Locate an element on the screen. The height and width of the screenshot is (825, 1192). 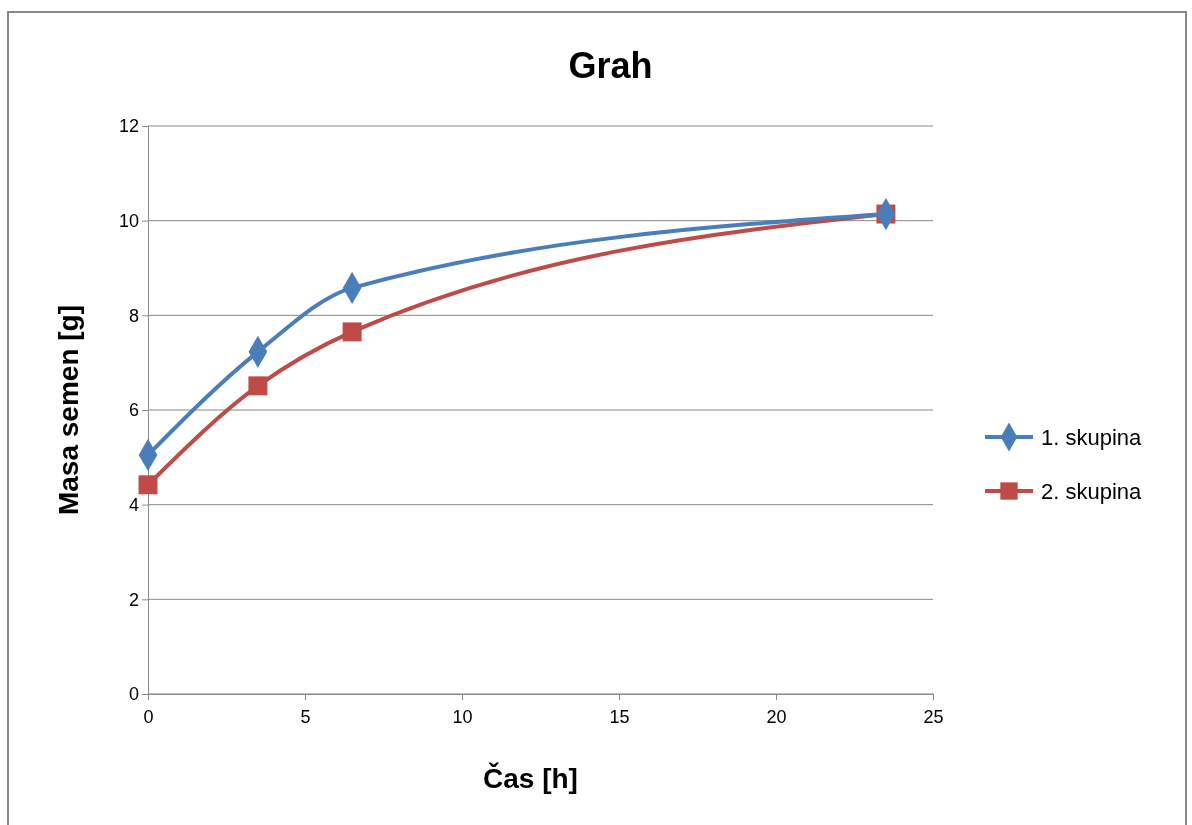
y-tick-label: 0 is located at coordinates (133, 694).